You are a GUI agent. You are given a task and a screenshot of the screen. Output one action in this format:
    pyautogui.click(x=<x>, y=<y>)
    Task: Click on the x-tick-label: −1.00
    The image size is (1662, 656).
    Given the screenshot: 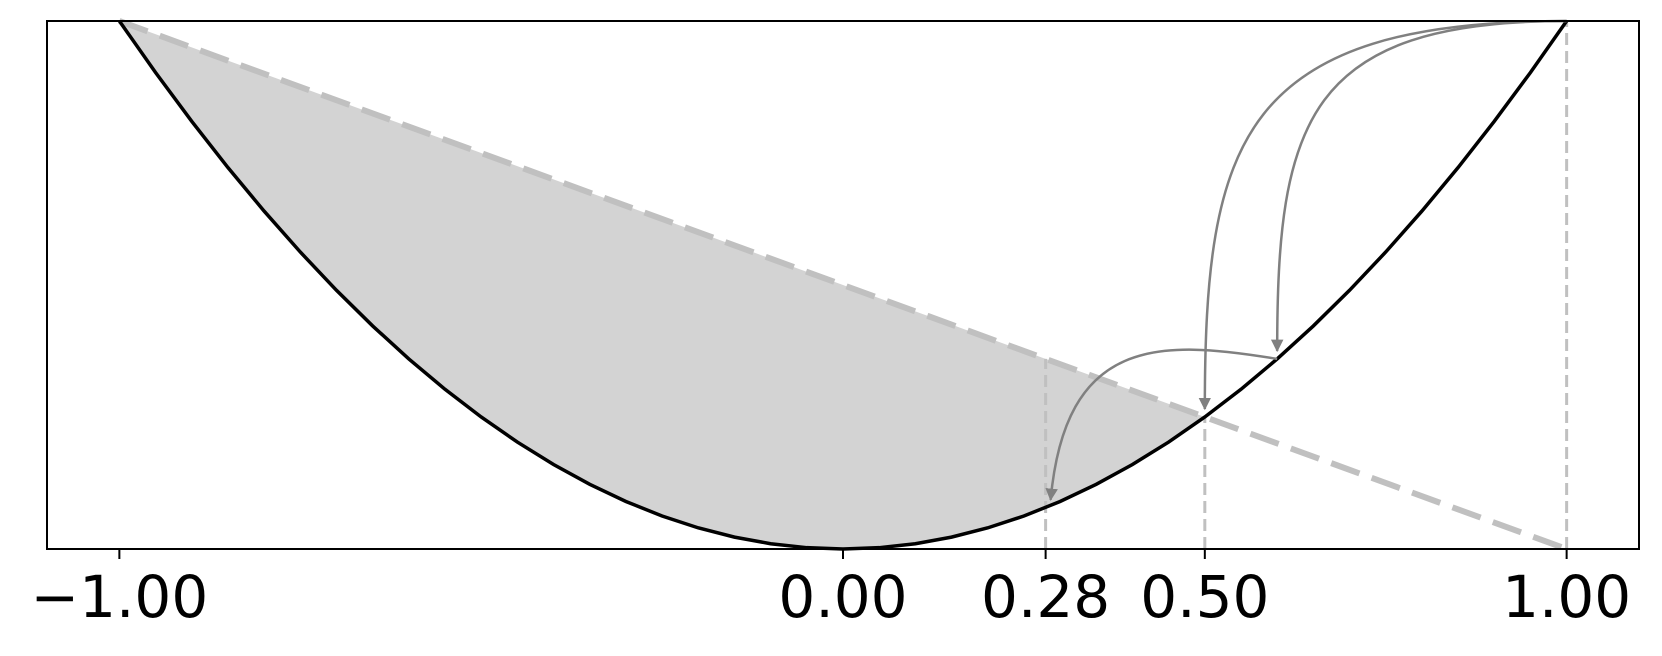 What is the action you would take?
    pyautogui.click(x=119, y=597)
    